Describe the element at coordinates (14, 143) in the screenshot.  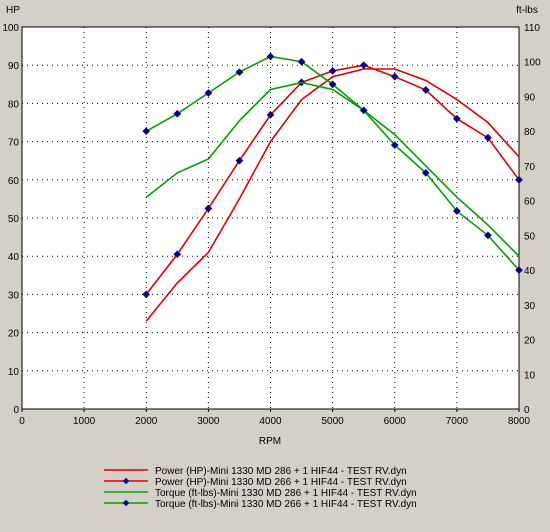
I see `y-left-tick-label: 70` at that location.